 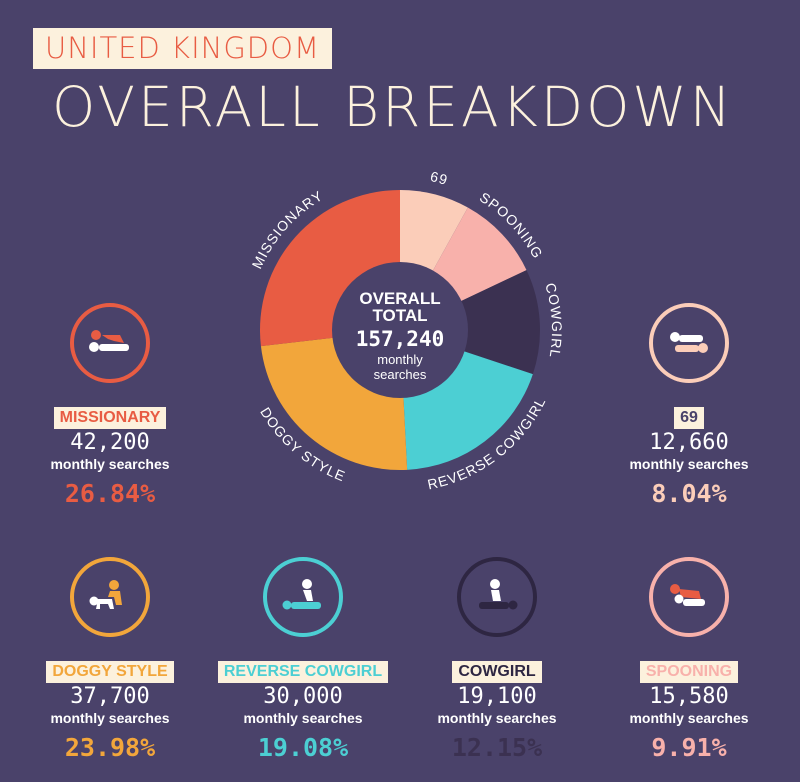 I want to click on sixty-nine-count: 12,660, so click(x=689, y=443).